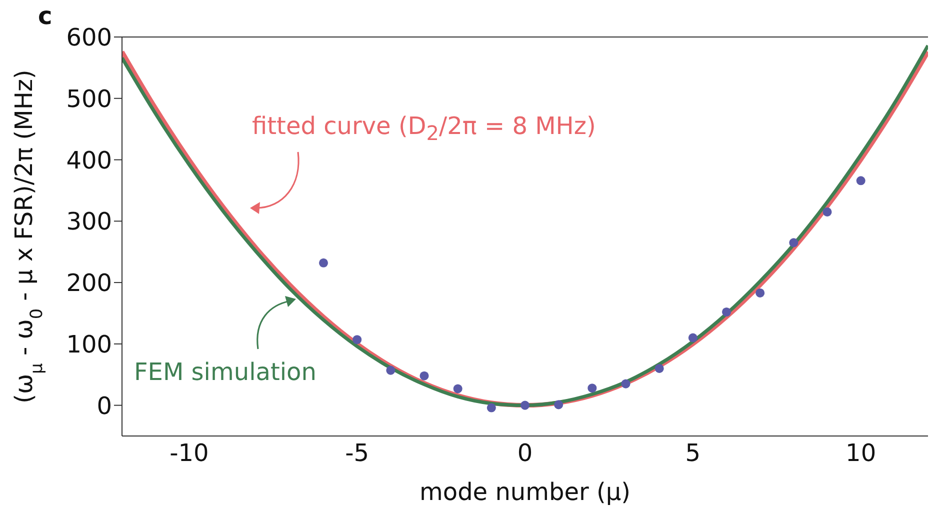 This screenshot has width=932, height=508. I want to click on x-tick-label: -10, so click(189, 453).